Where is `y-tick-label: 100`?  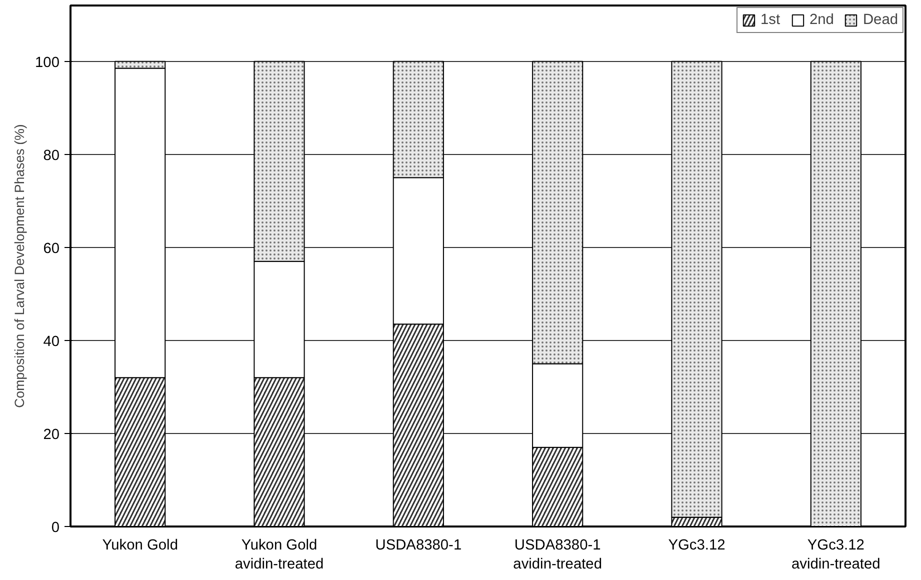
y-tick-label: 100 is located at coordinates (47, 62).